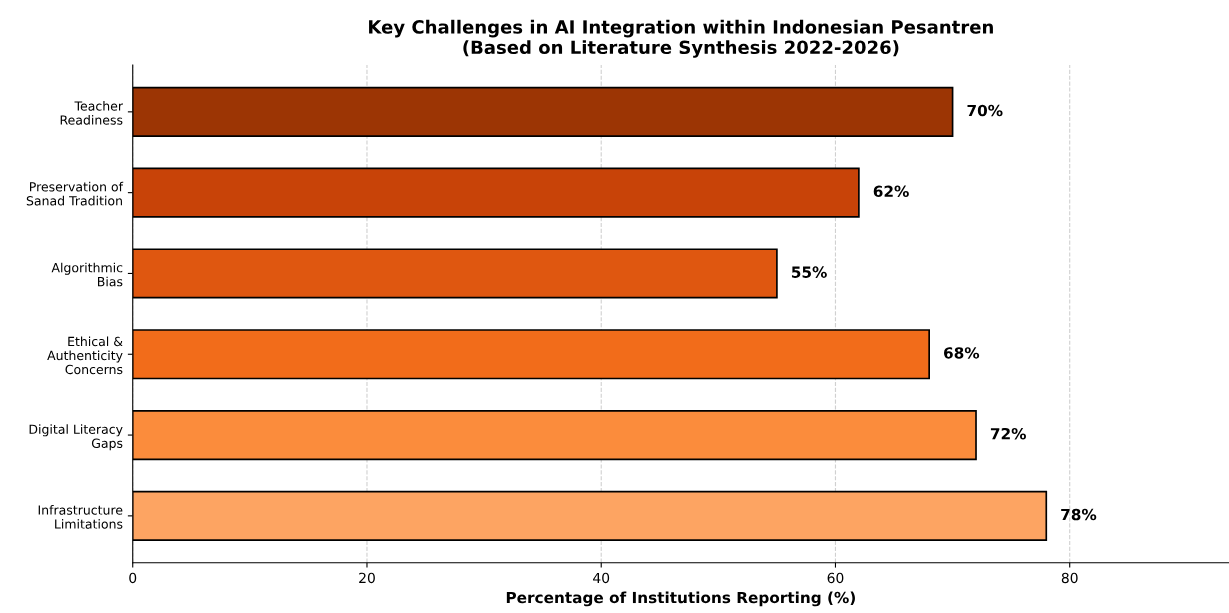  Describe the element at coordinates (367, 578) in the screenshot. I see `x-tick-label: 20` at that location.